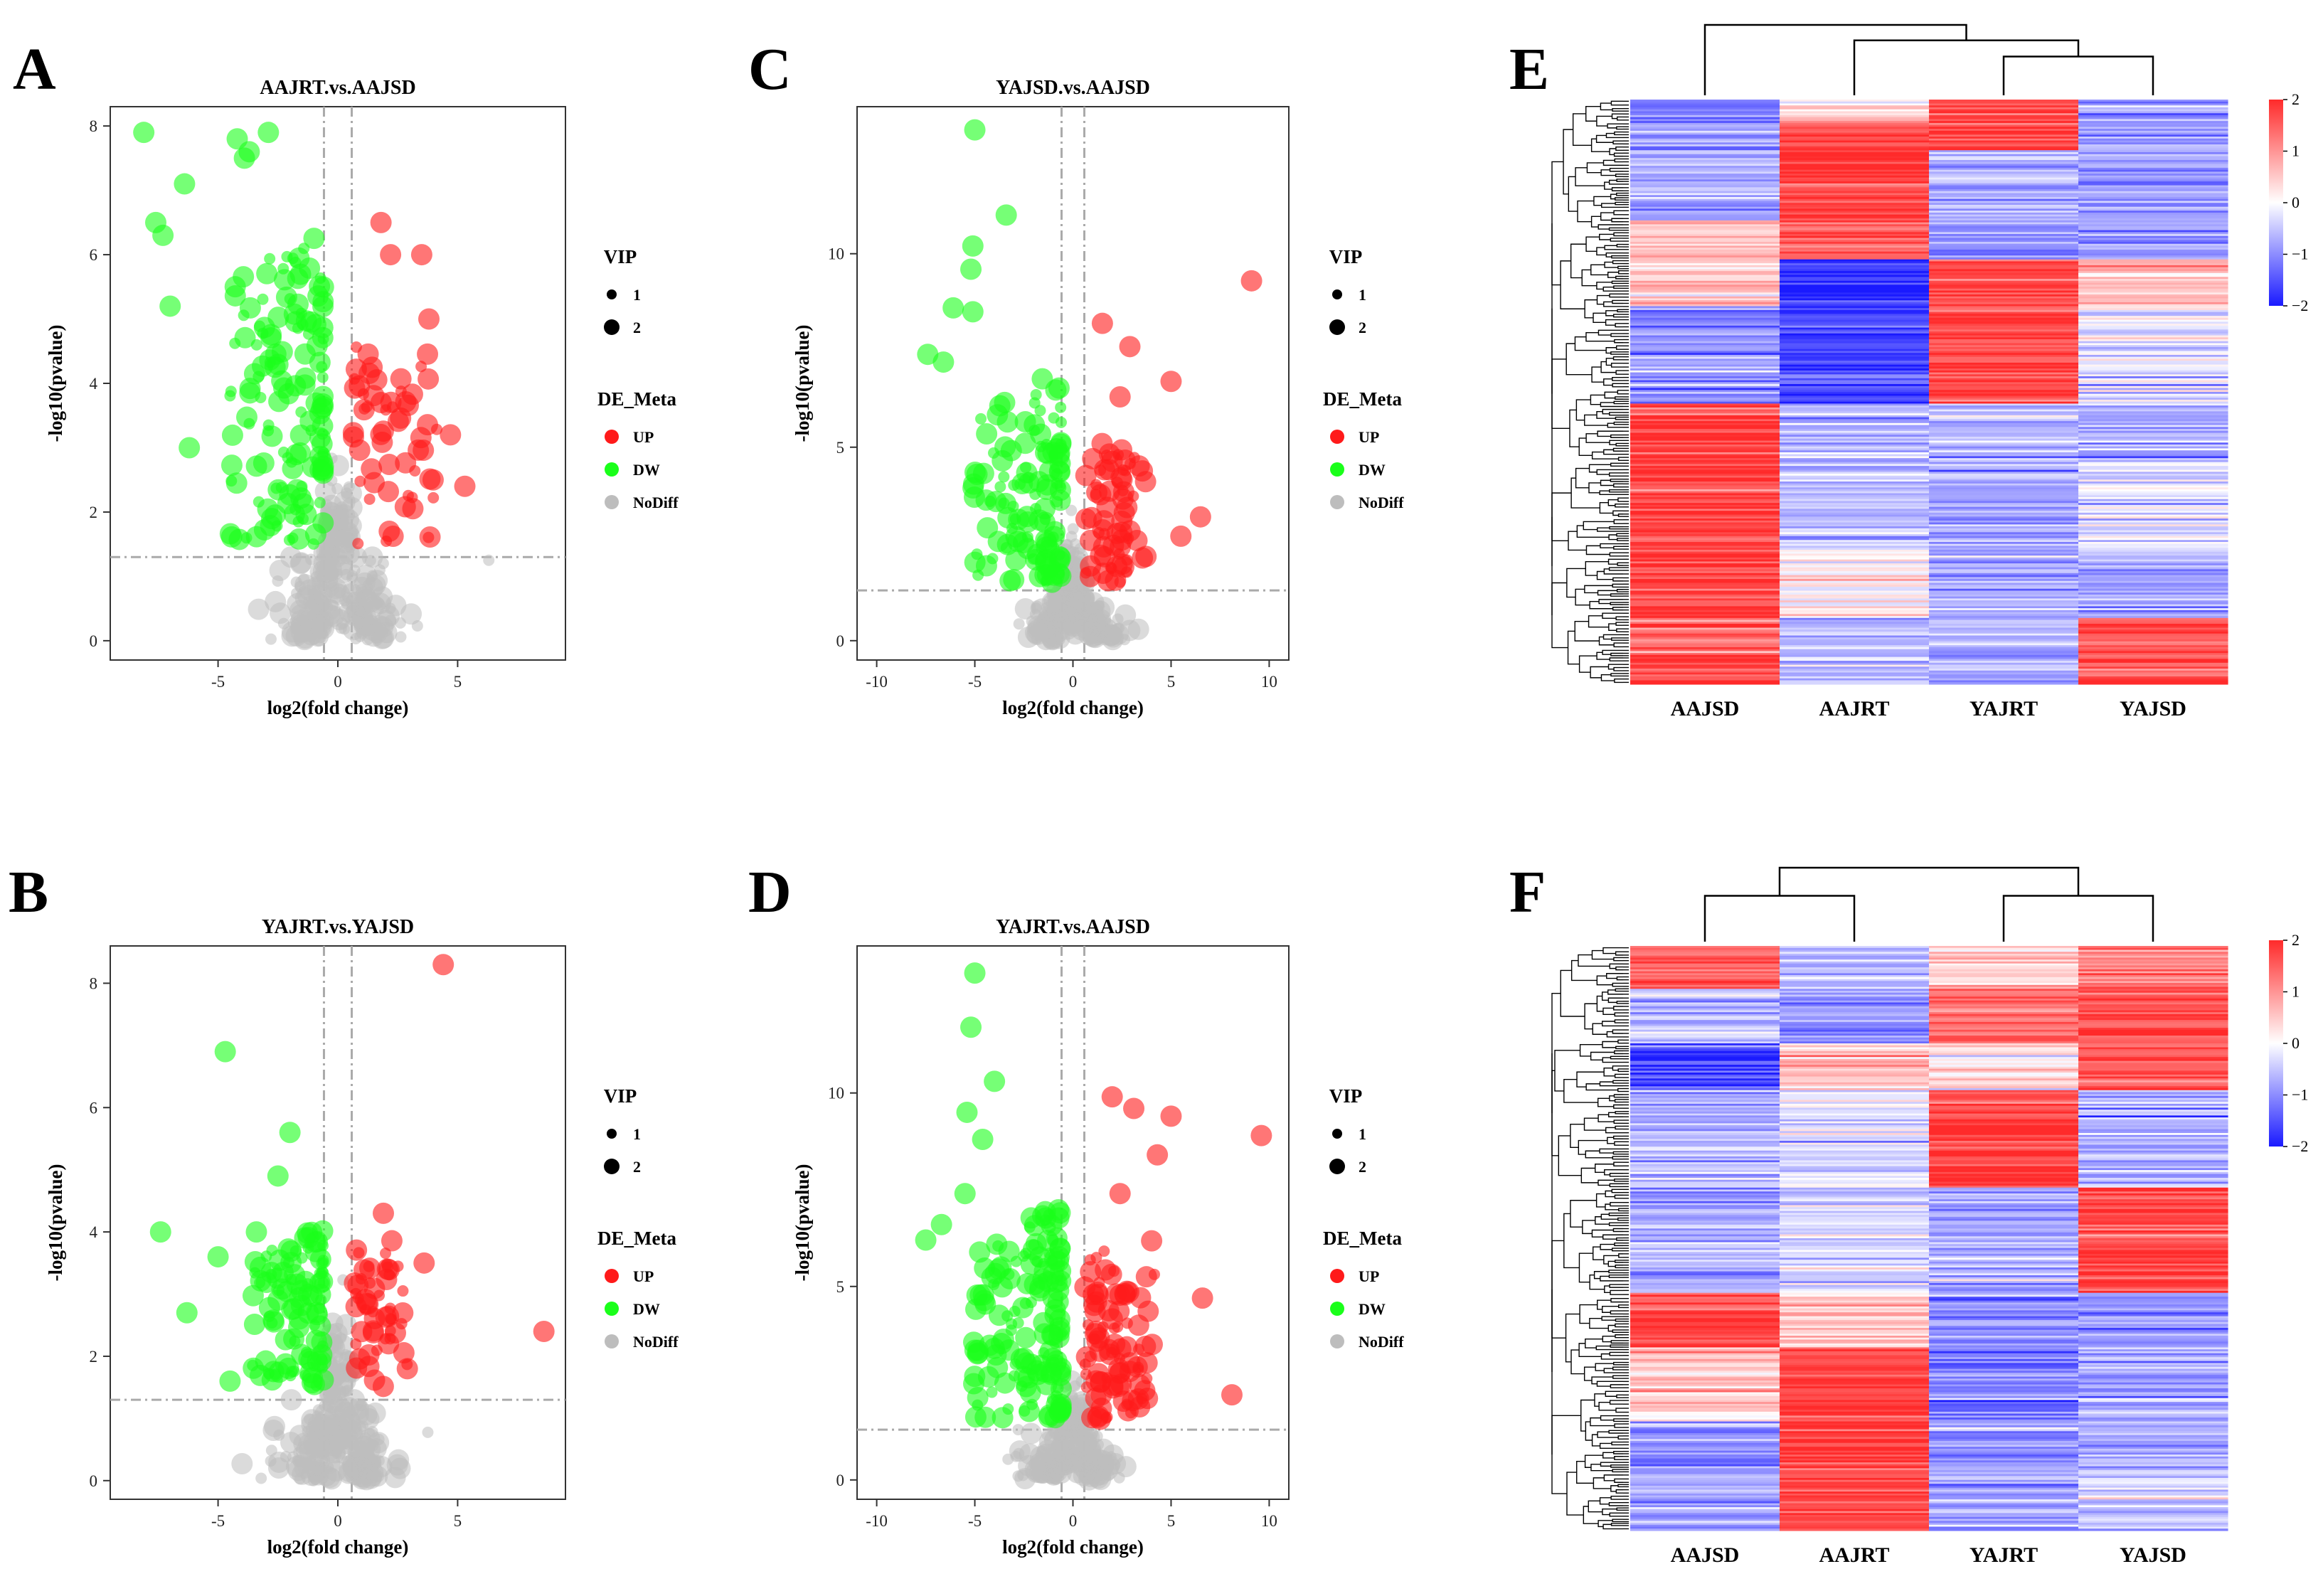  Describe the element at coordinates (1362, 1134) in the screenshot. I see `legend-vip-label: 1` at that location.